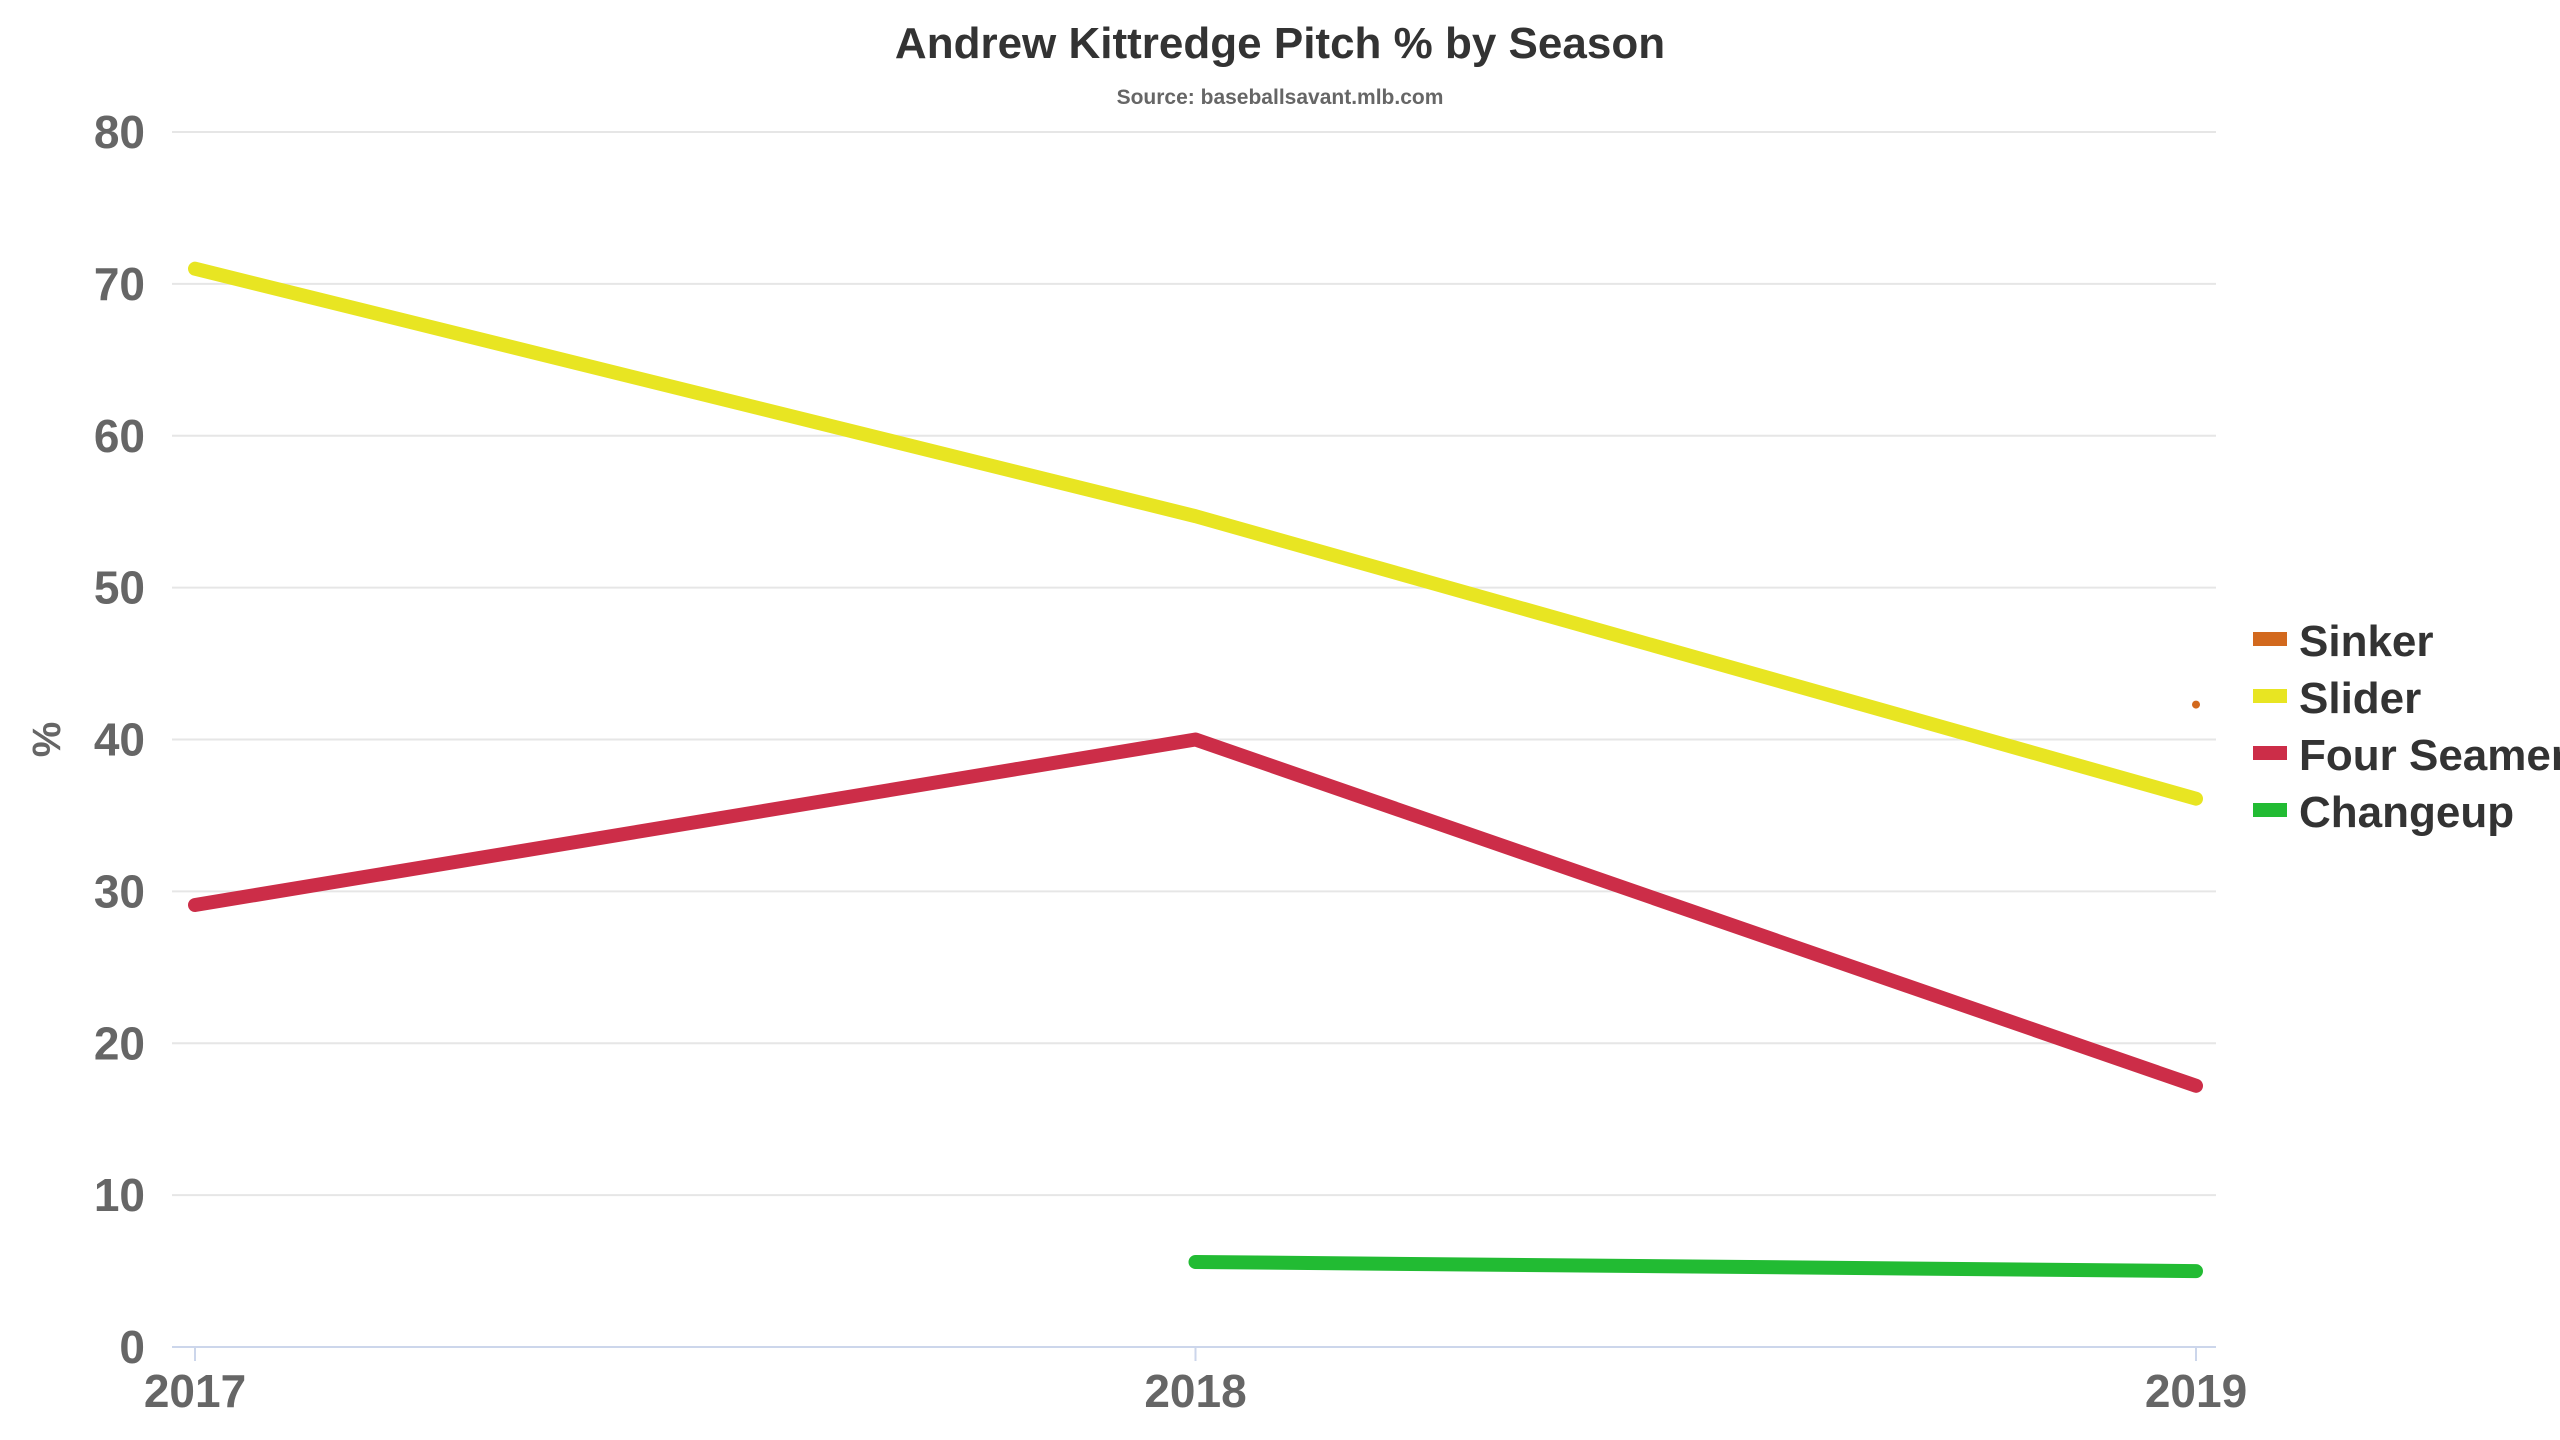 The image size is (2560, 1440). What do you see at coordinates (2270, 696) in the screenshot?
I see `legend-swatch-slider` at bounding box center [2270, 696].